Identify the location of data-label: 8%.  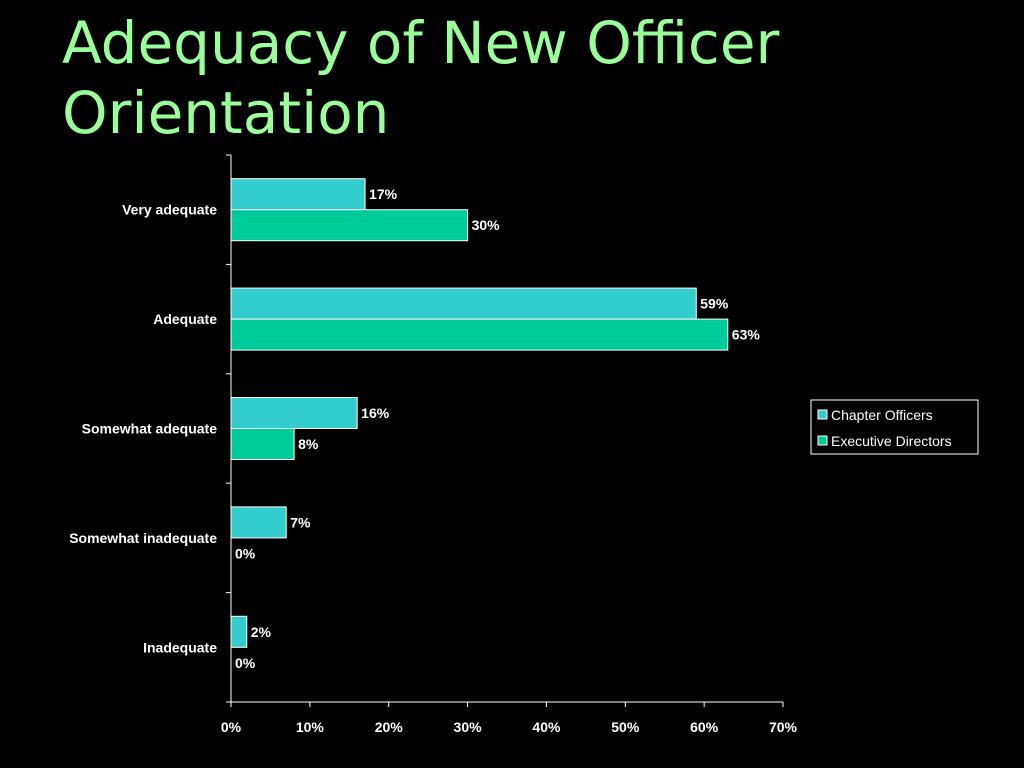
(308, 444).